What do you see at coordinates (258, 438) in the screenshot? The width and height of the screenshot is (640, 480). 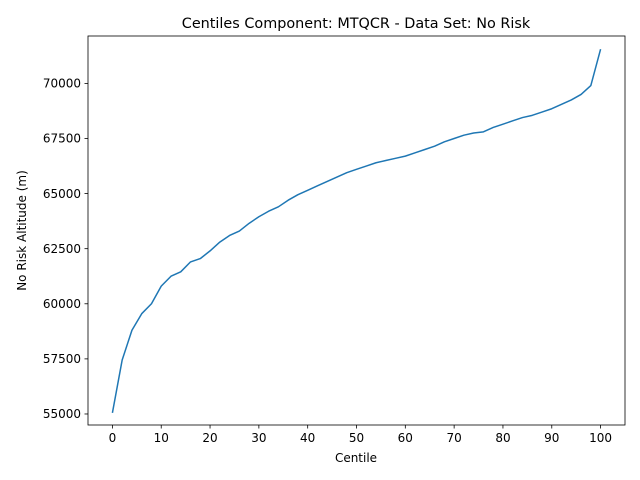 I see `x-tick-label: 30` at bounding box center [258, 438].